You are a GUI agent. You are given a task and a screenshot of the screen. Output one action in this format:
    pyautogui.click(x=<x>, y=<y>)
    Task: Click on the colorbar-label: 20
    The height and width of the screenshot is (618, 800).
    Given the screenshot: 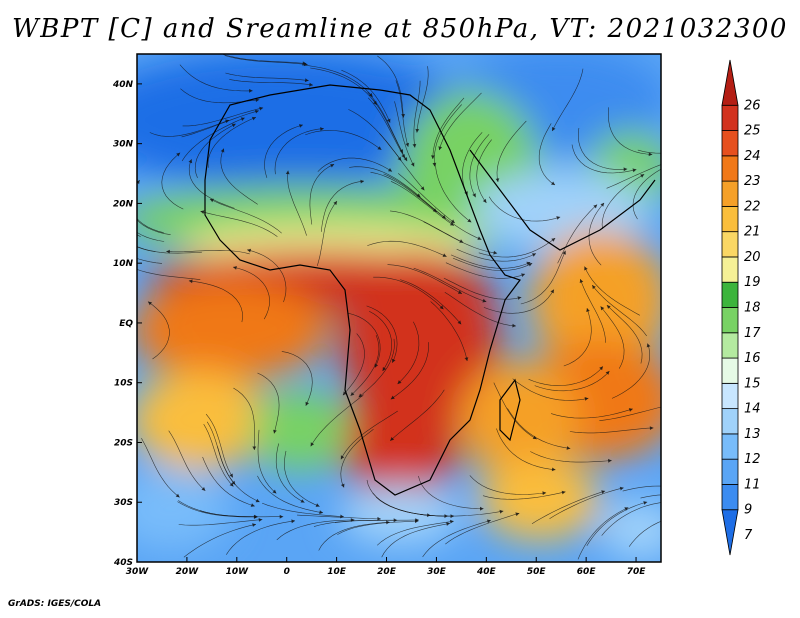 What is the action you would take?
    pyautogui.click(x=752, y=257)
    